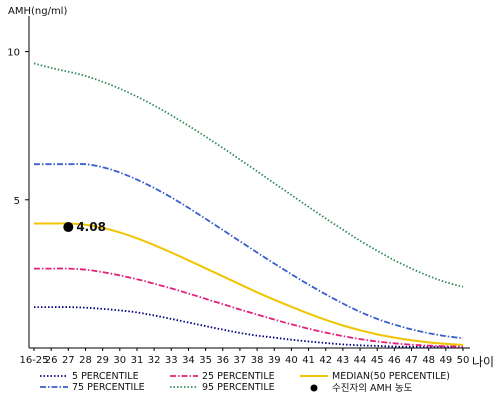 The image size is (500, 400). I want to click on x-tick-label: 32, so click(154, 360).